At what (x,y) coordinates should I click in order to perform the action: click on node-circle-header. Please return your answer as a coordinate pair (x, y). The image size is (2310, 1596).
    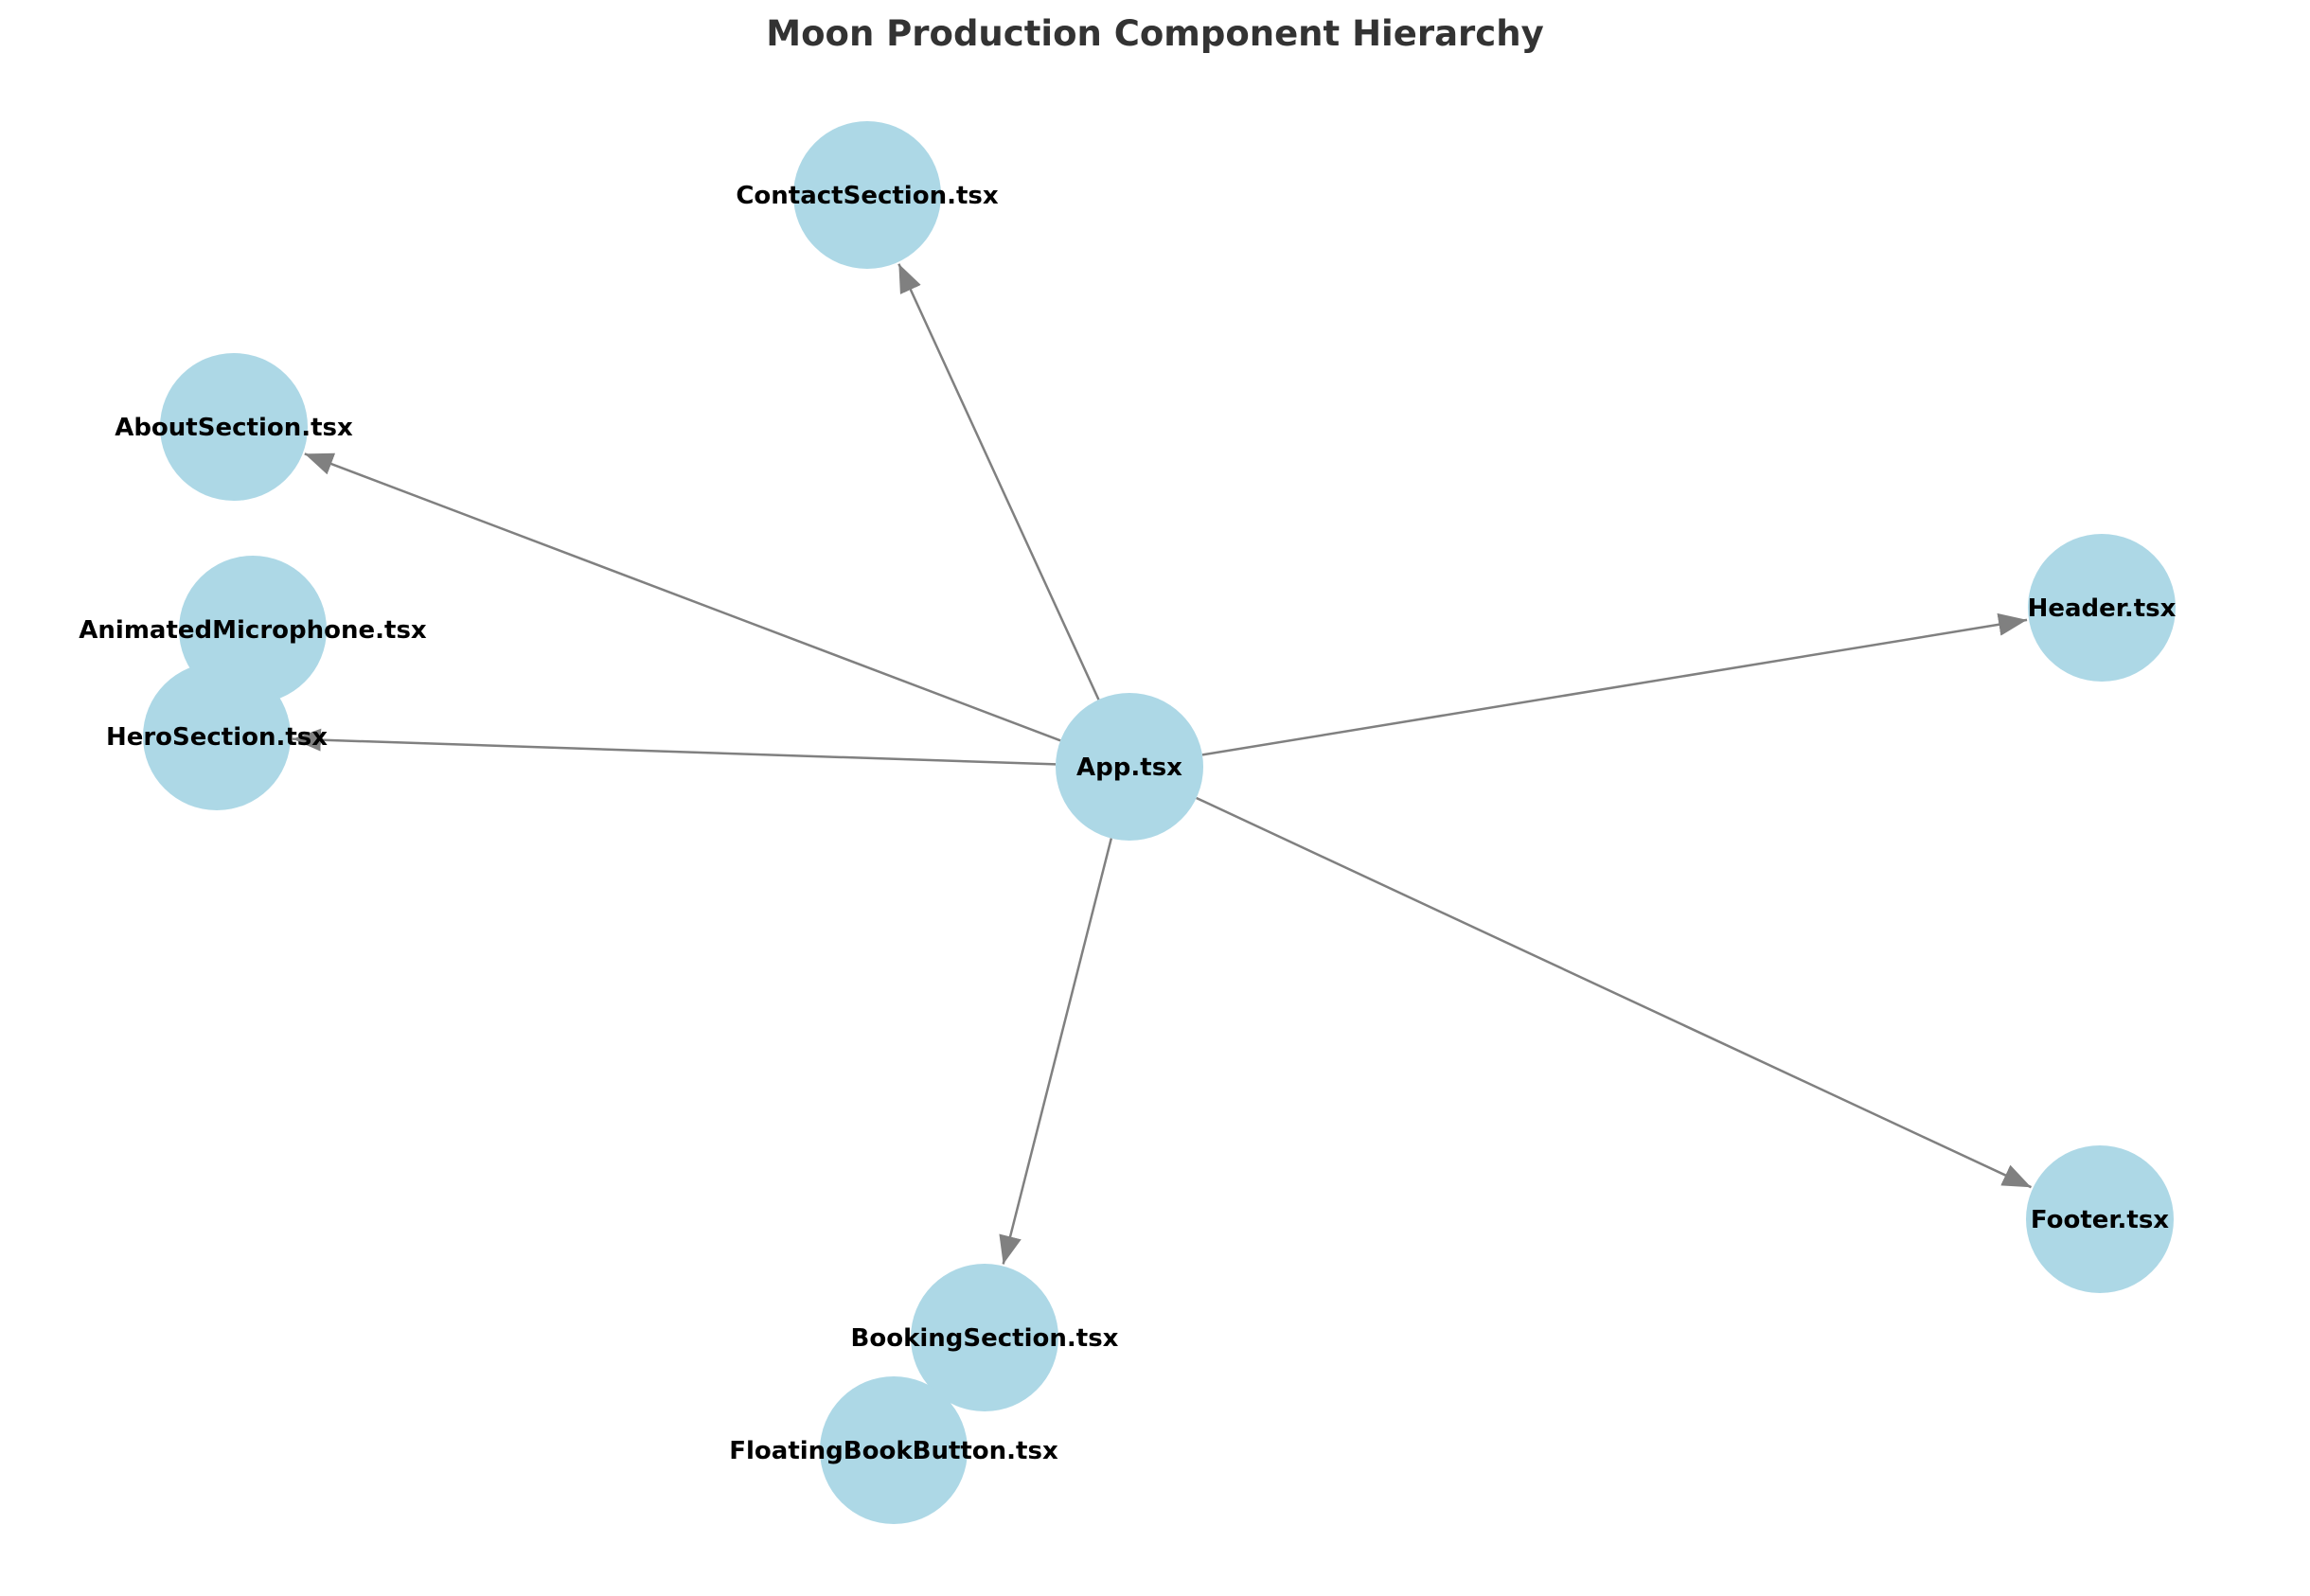
    Looking at the image, I should click on (2102, 608).